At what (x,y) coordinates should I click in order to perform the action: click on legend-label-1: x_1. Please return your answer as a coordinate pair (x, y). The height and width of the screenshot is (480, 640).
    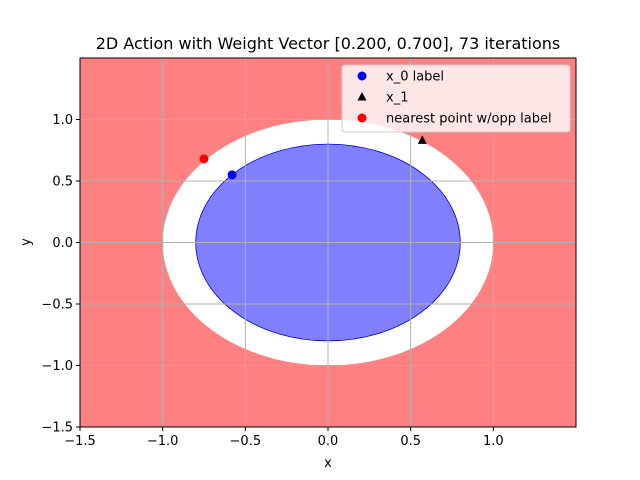
    Looking at the image, I should click on (397, 98).